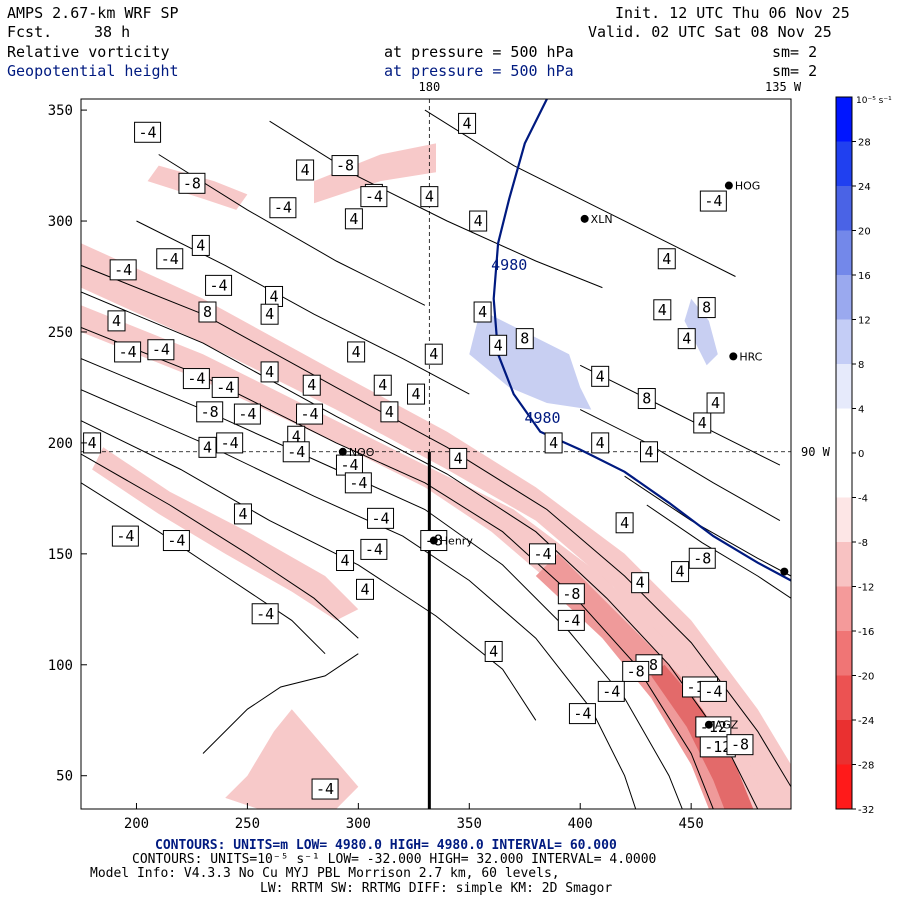 This screenshot has width=900, height=900. What do you see at coordinates (247, 824) in the screenshot?
I see `x-tick-label-1: 250` at bounding box center [247, 824].